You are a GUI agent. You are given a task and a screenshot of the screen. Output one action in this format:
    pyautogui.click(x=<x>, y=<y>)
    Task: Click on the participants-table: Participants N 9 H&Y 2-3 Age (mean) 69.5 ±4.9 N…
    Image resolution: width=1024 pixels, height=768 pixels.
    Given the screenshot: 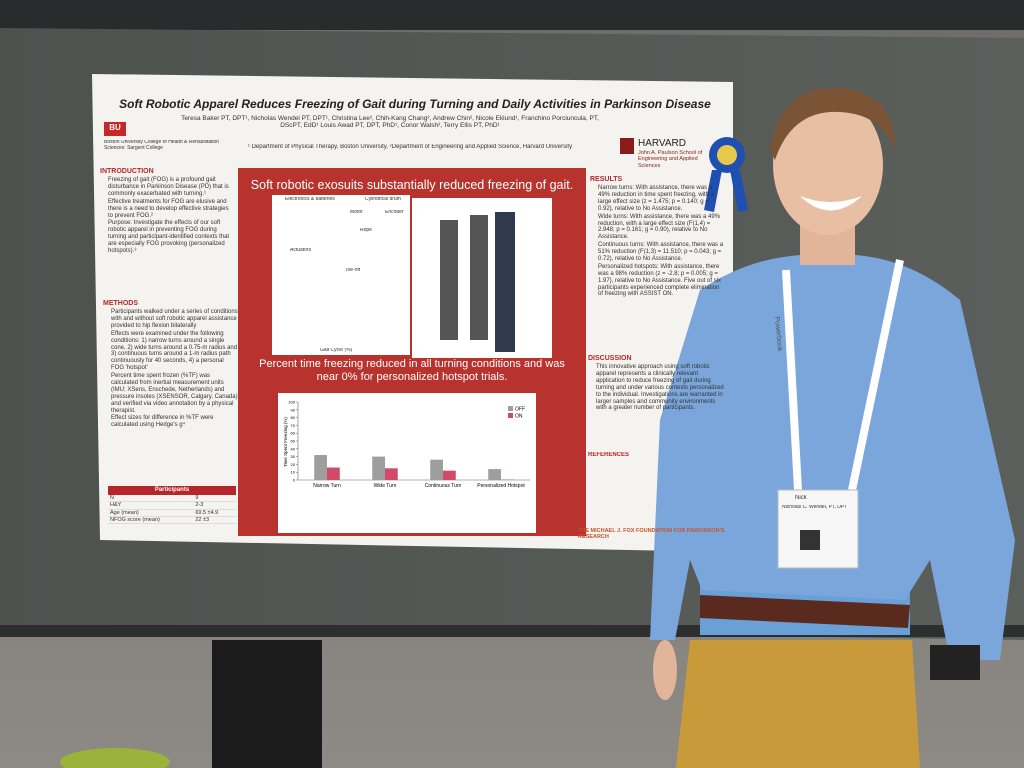 What is the action you would take?
    pyautogui.click(x=172, y=505)
    